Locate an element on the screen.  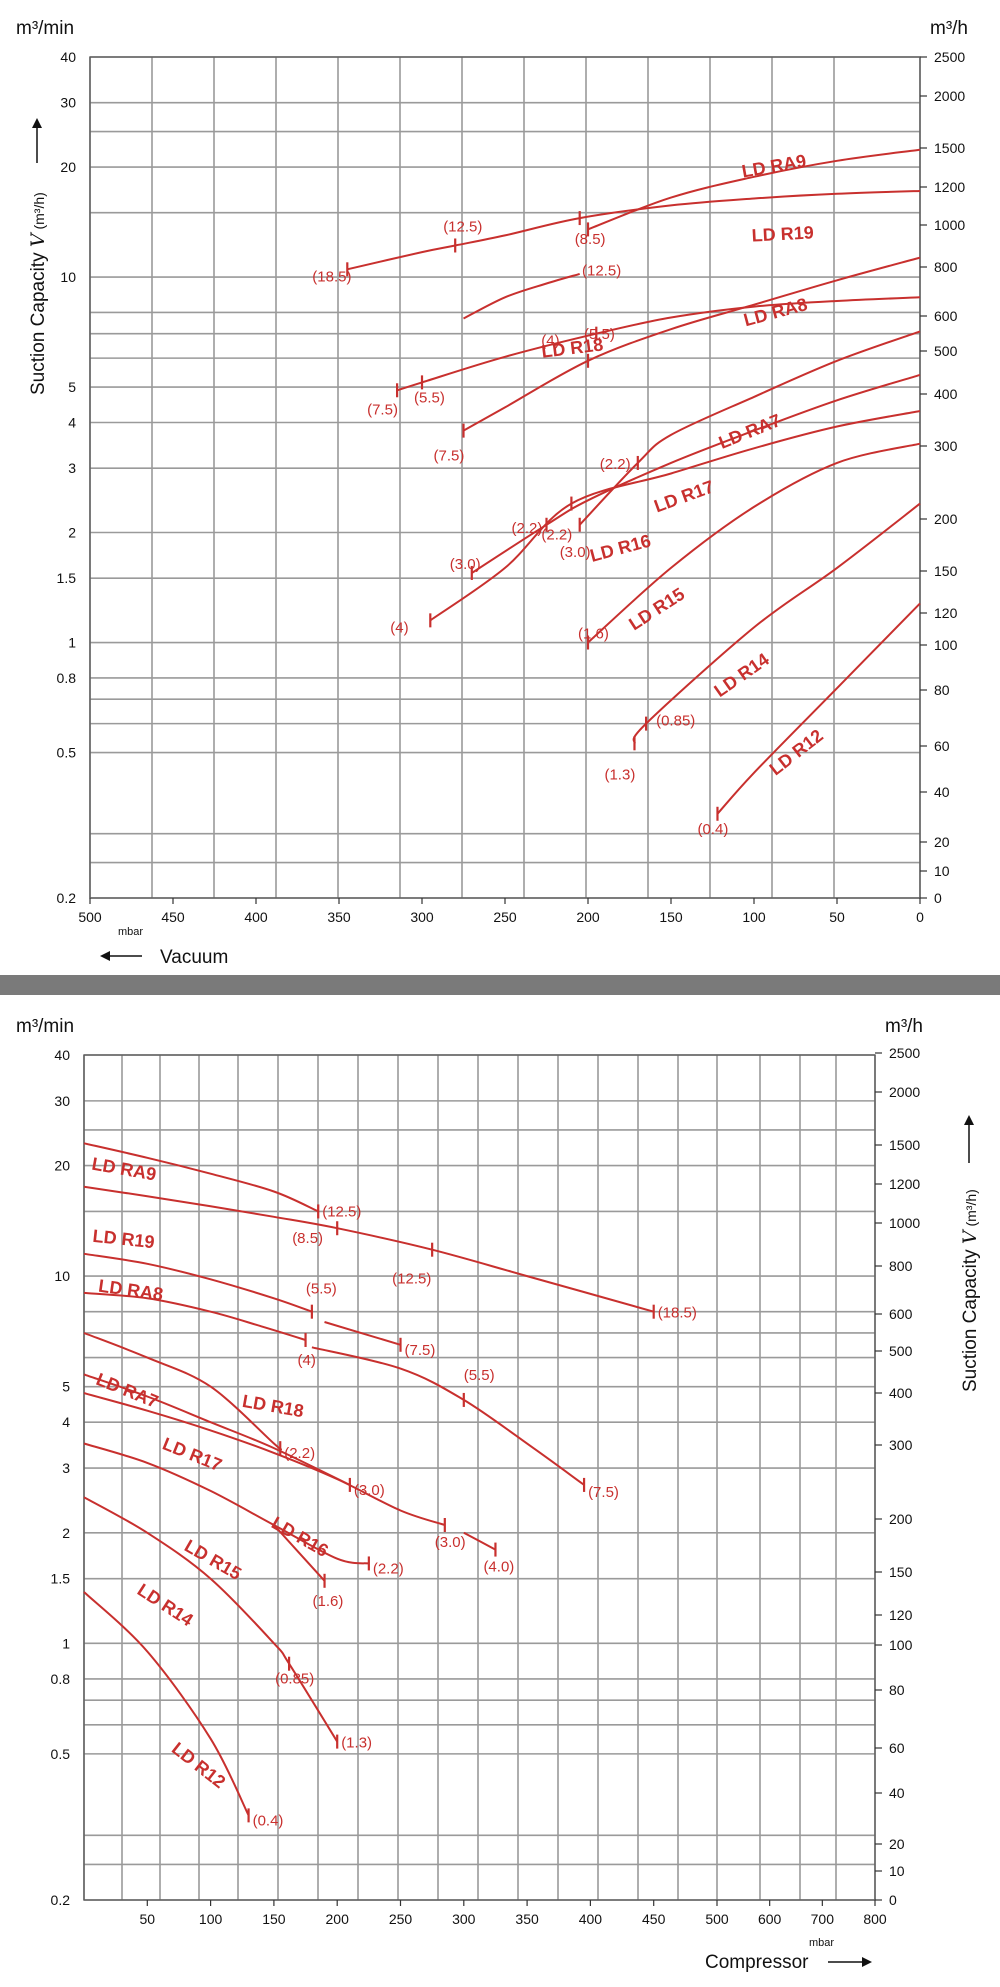
x-tick-label: 100 is located at coordinates (211, 1919).